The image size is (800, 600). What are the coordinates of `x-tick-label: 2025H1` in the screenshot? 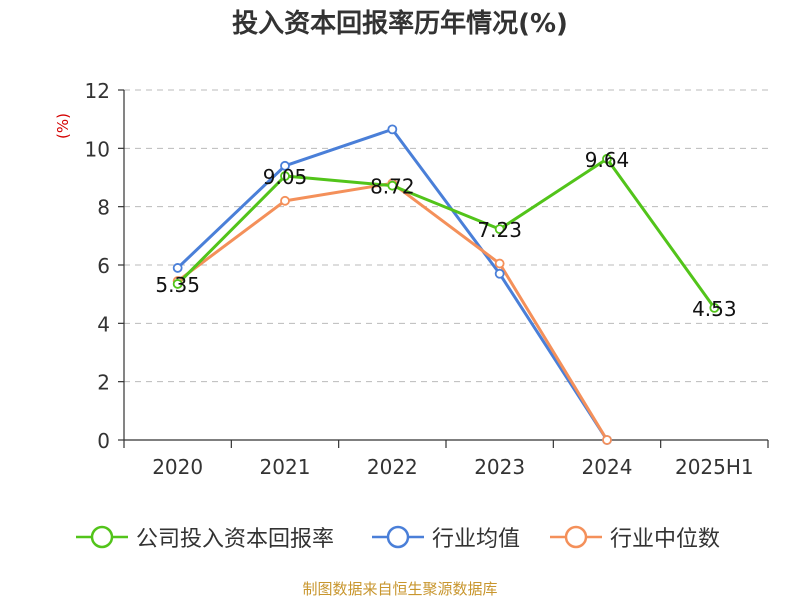 It's located at (714, 467).